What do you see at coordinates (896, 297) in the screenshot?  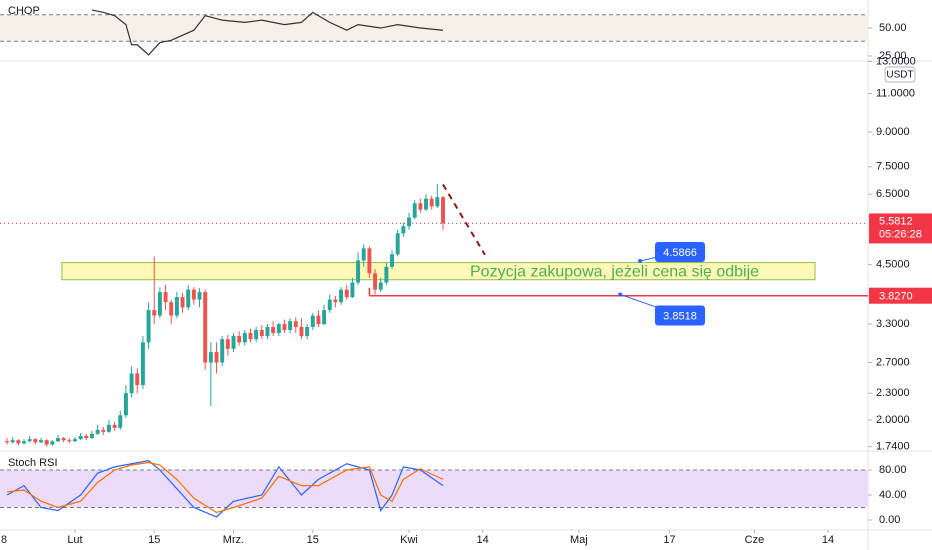 I see `level-label: 3.8270` at bounding box center [896, 297].